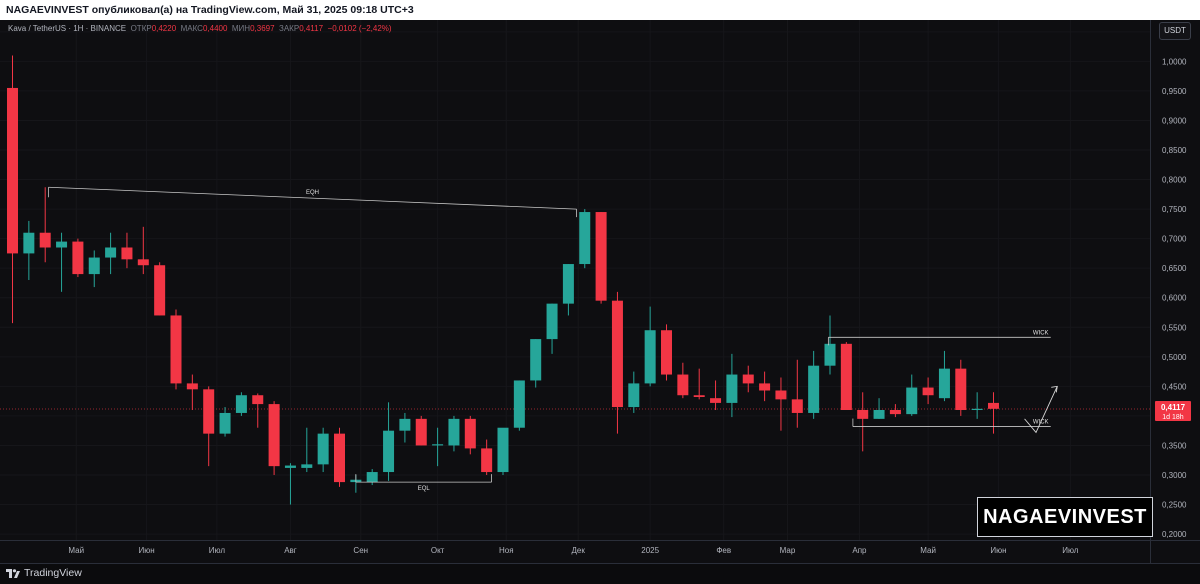  I want to click on x-tick-label: Сен, so click(360, 550).